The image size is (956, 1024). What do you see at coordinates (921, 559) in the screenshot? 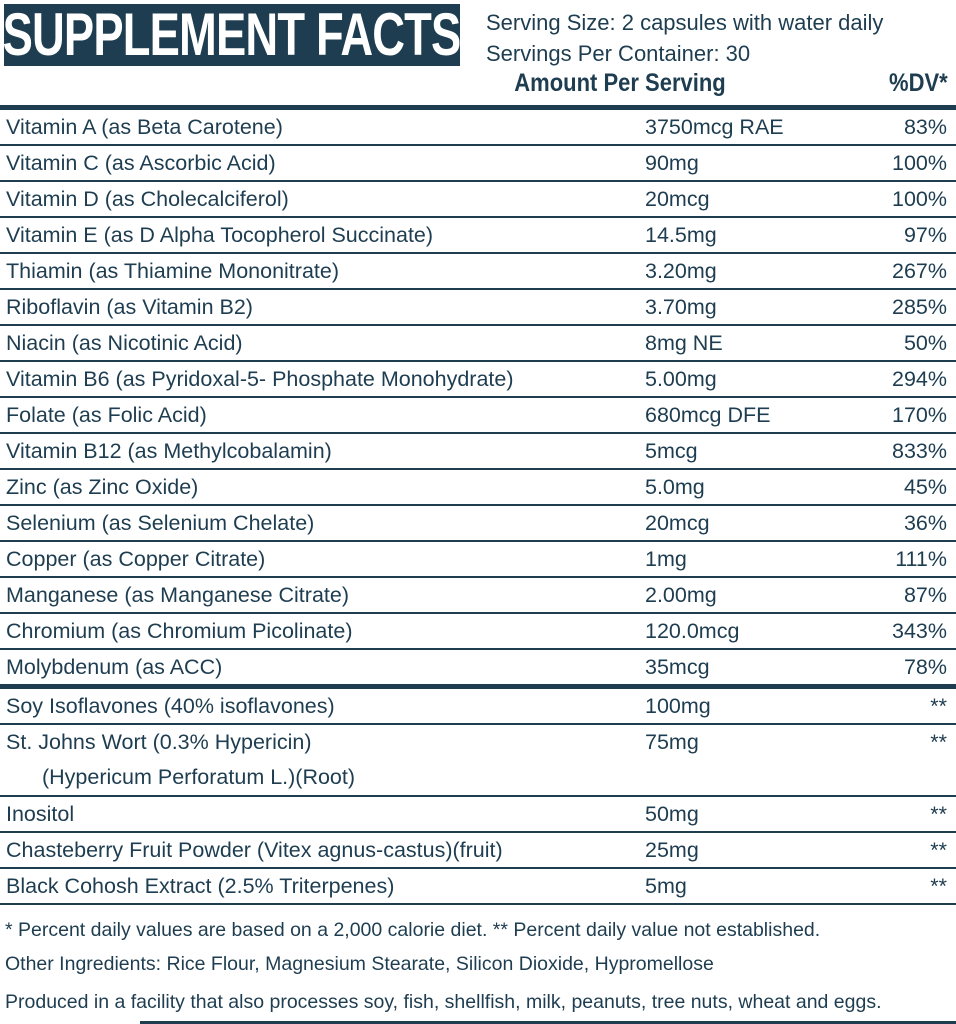
I see `nutrient-dv: 111%` at bounding box center [921, 559].